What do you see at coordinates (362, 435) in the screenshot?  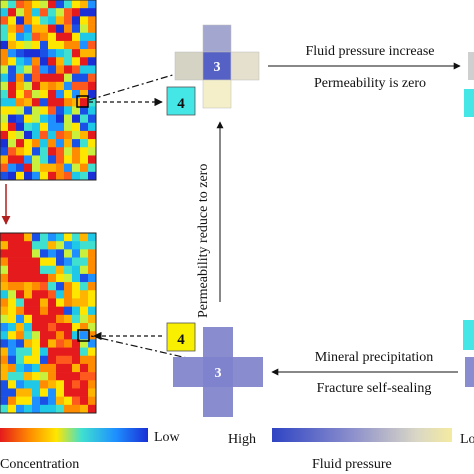 I see `pressure-colorbar` at bounding box center [362, 435].